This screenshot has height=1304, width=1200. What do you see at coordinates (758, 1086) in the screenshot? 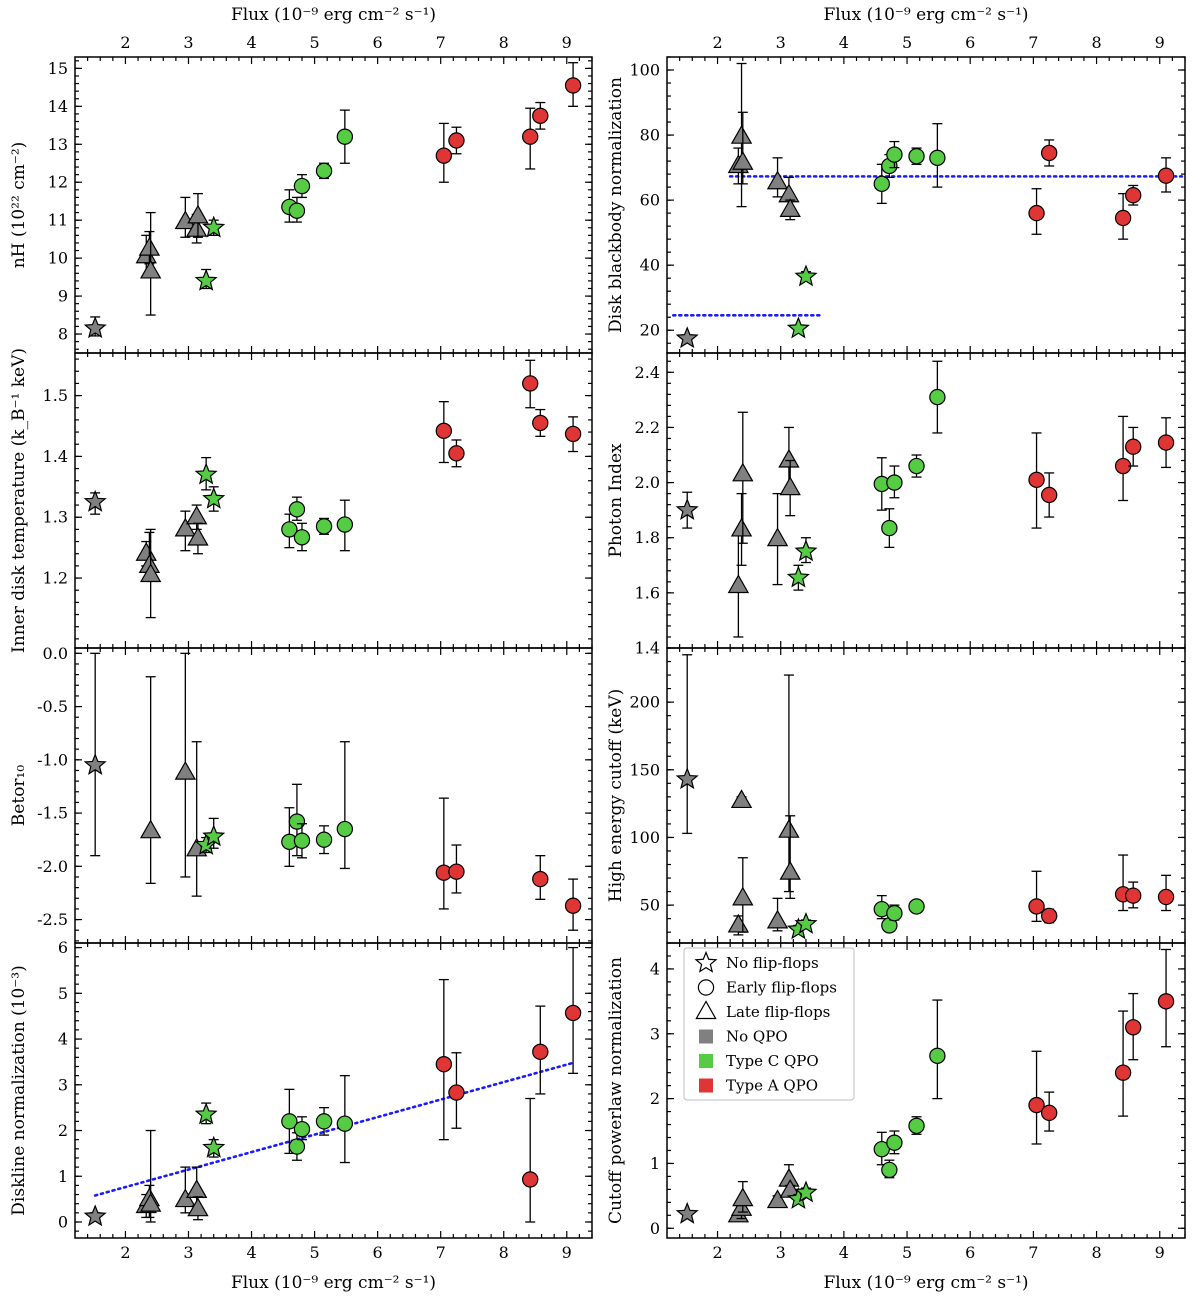
I see `legend-item: Type A QPO` at bounding box center [758, 1086].